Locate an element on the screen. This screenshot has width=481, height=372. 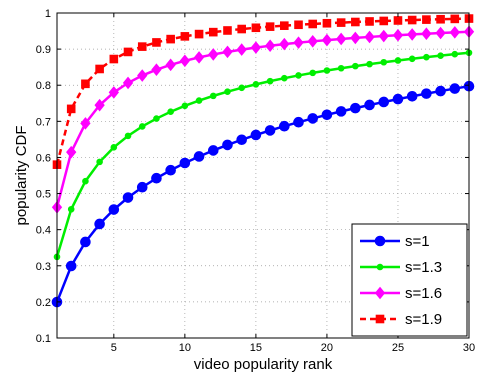
legend-item: s=1.9 is located at coordinates (401, 319).